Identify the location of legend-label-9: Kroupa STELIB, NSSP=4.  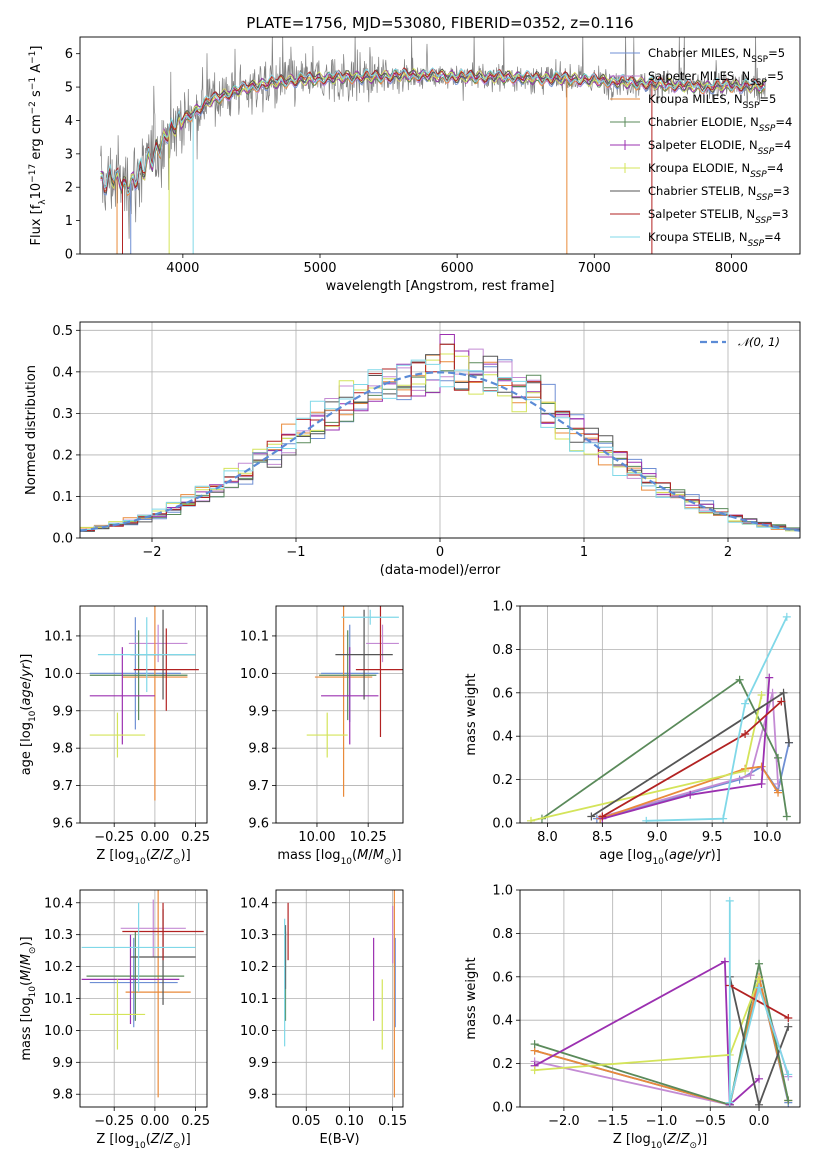
(714, 239).